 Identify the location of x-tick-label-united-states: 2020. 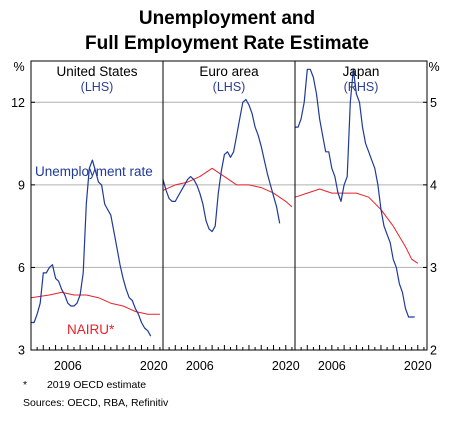
(154, 366).